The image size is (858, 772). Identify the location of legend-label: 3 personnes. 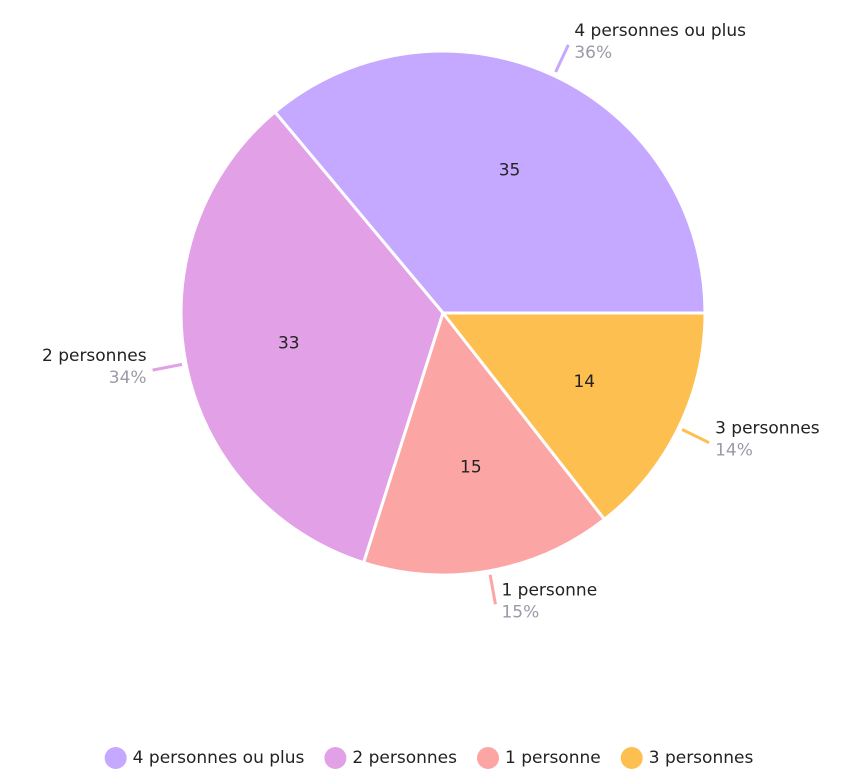
(701, 758).